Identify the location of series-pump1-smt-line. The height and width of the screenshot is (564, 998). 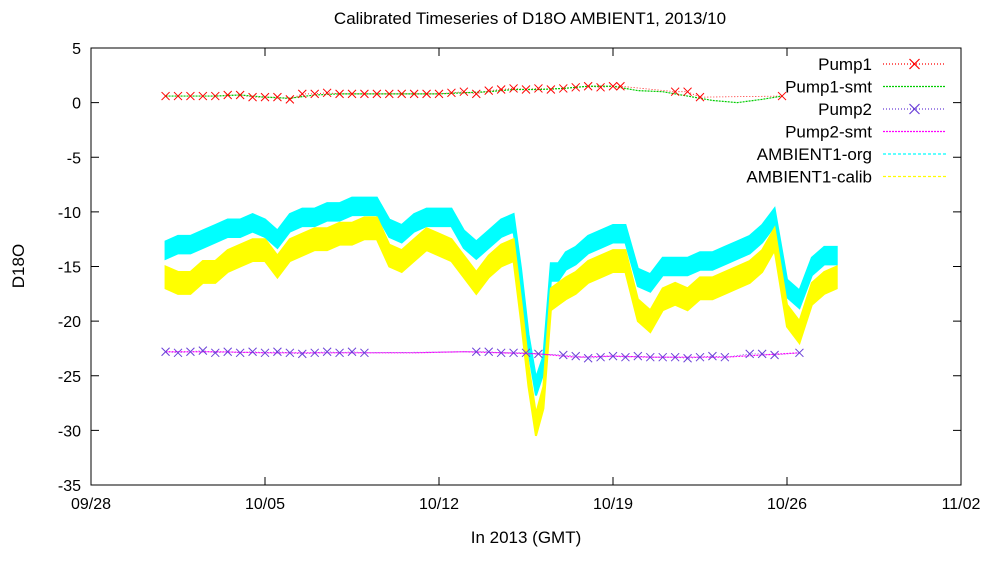
(474, 94).